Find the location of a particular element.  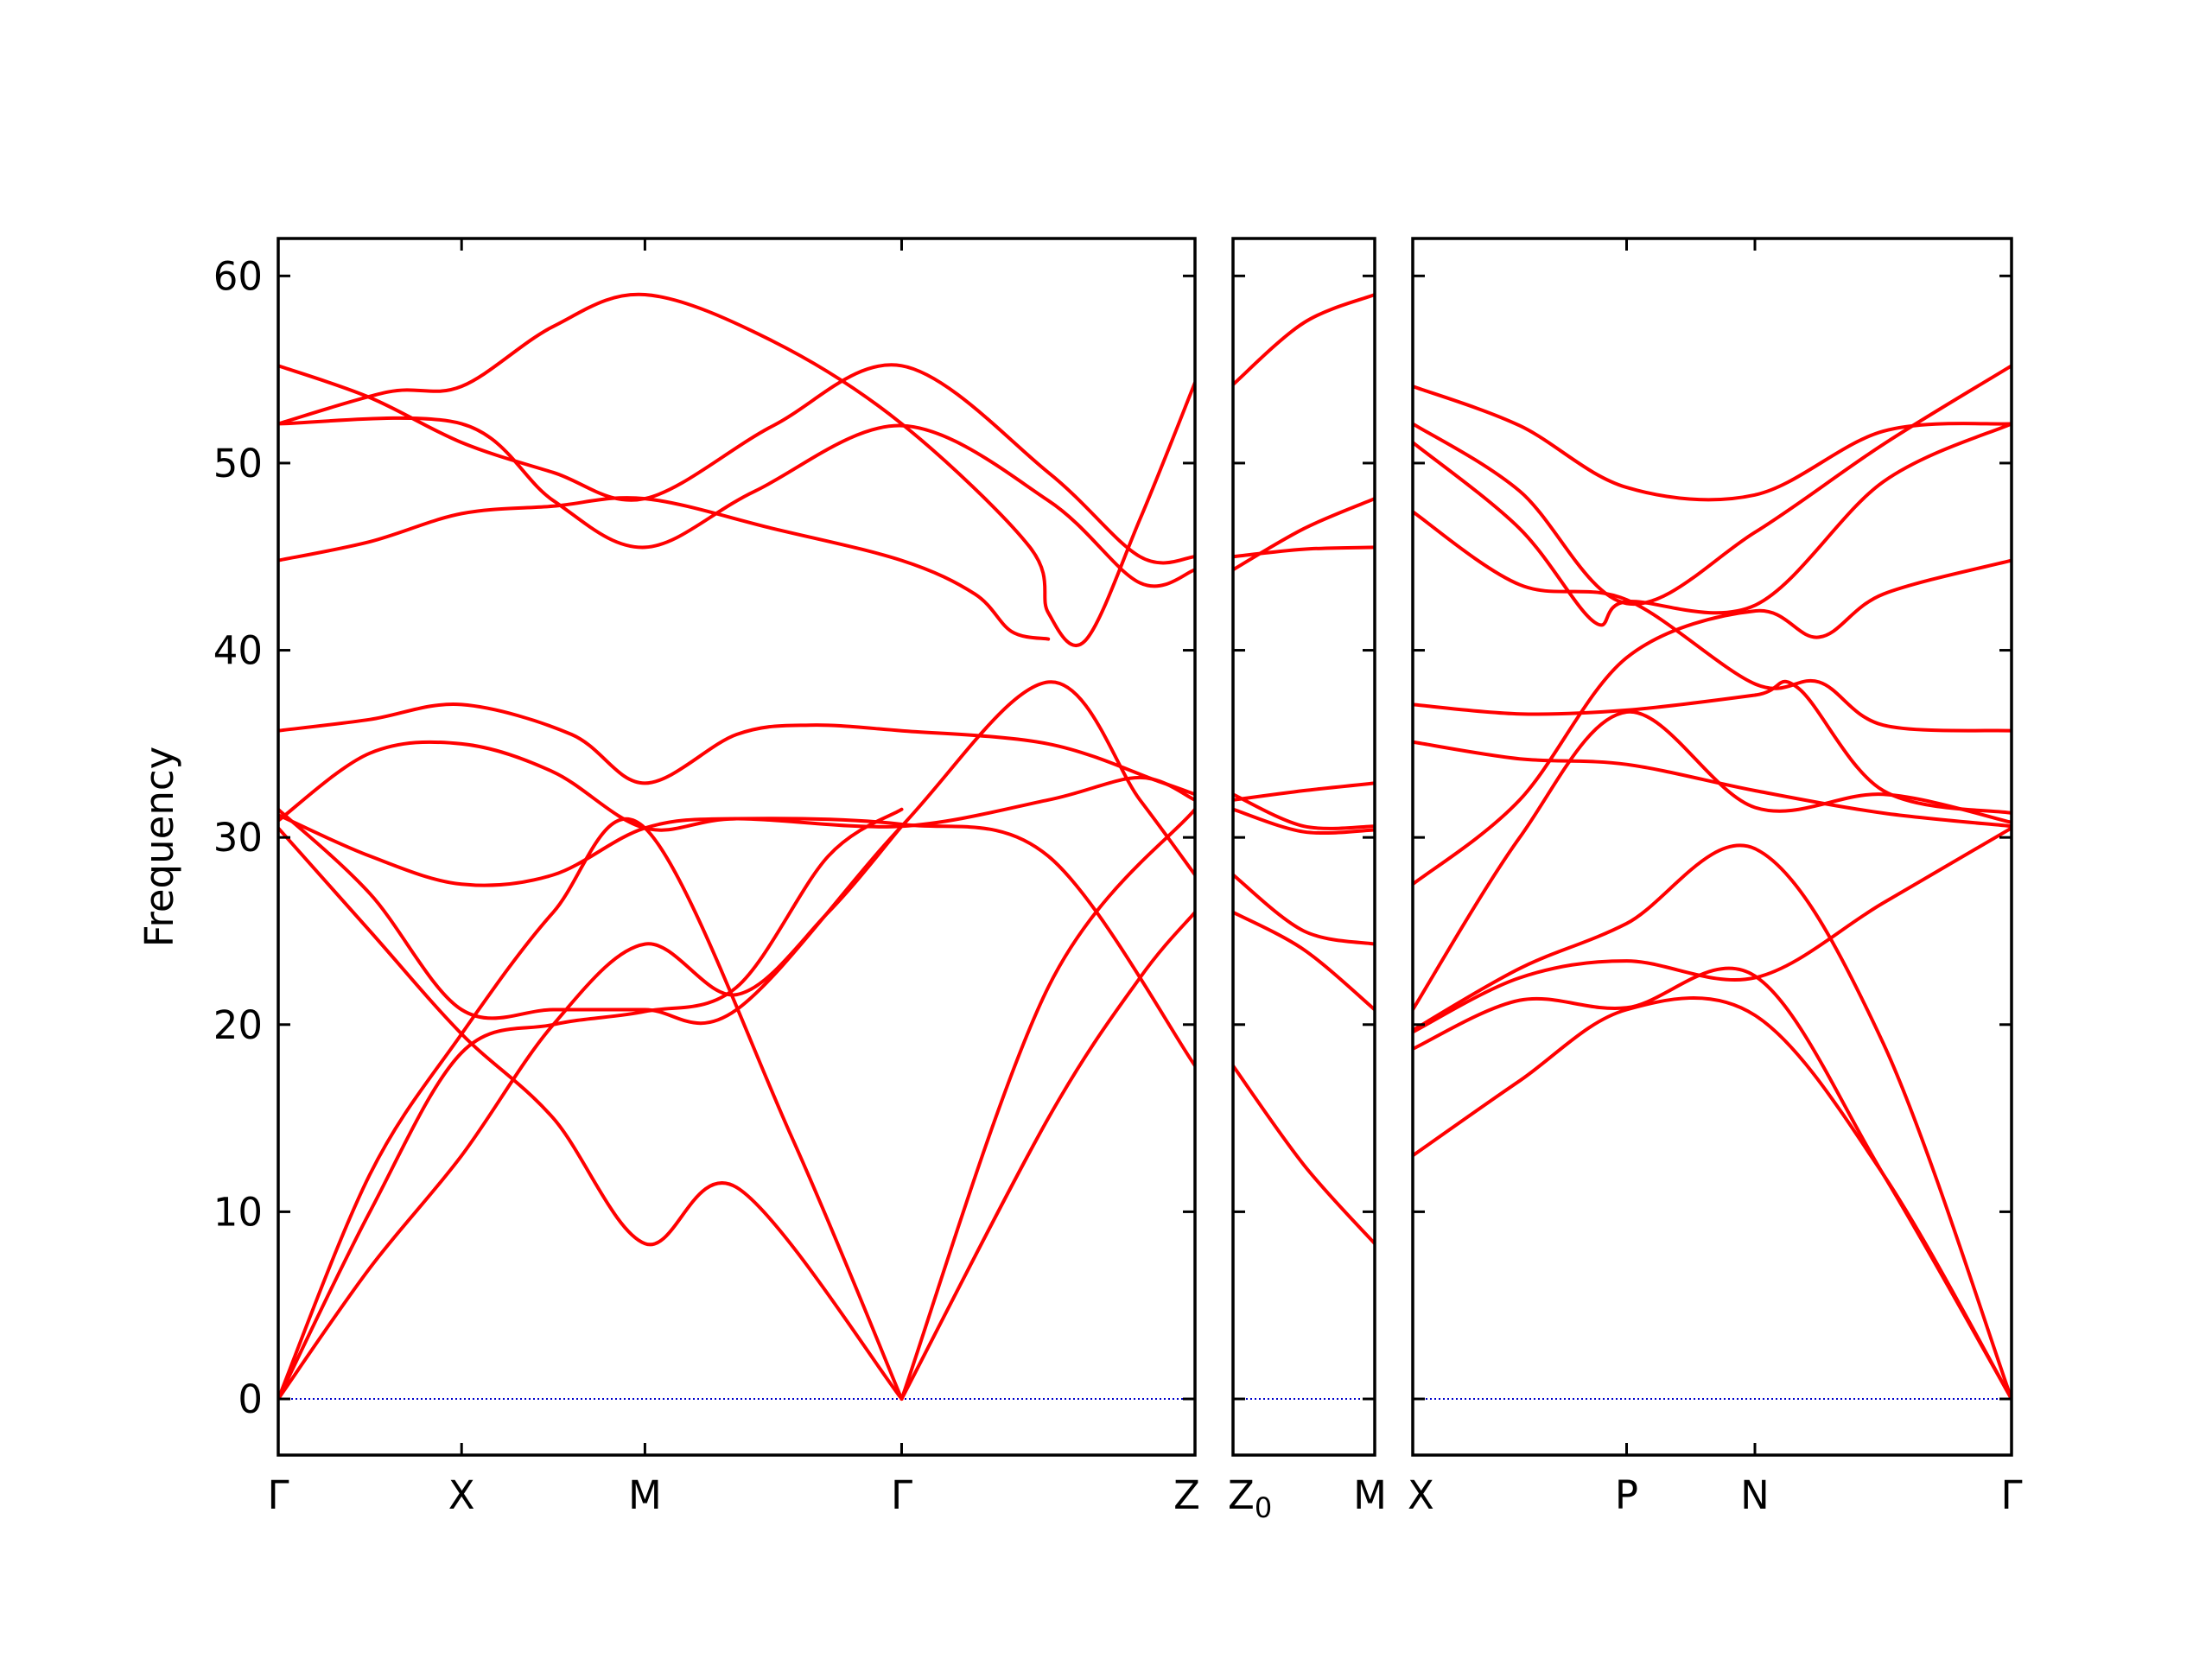

y-tick-label: 30 is located at coordinates (238, 838).